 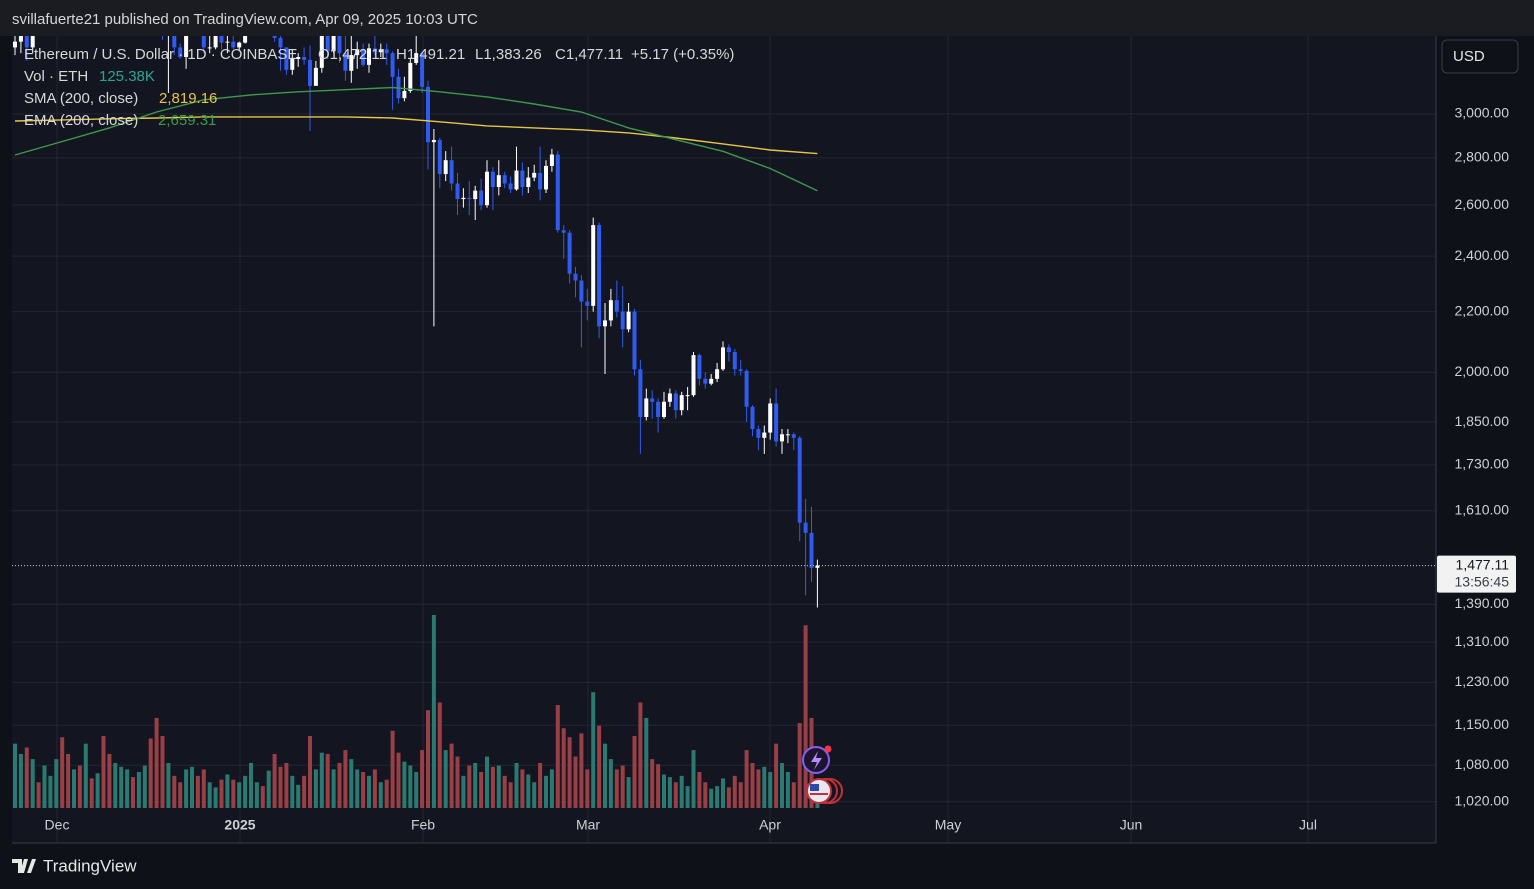 I want to click on brand: TradingView, so click(x=74, y=865).